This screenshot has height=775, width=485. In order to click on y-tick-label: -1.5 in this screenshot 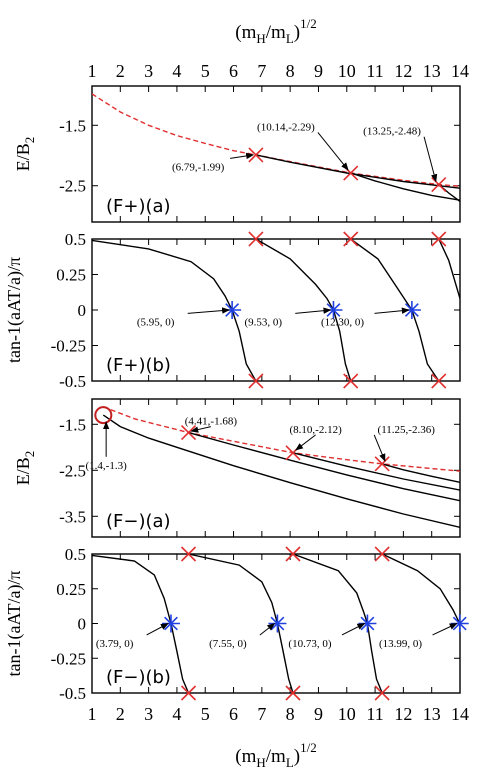, I will do `click(72, 125)`.